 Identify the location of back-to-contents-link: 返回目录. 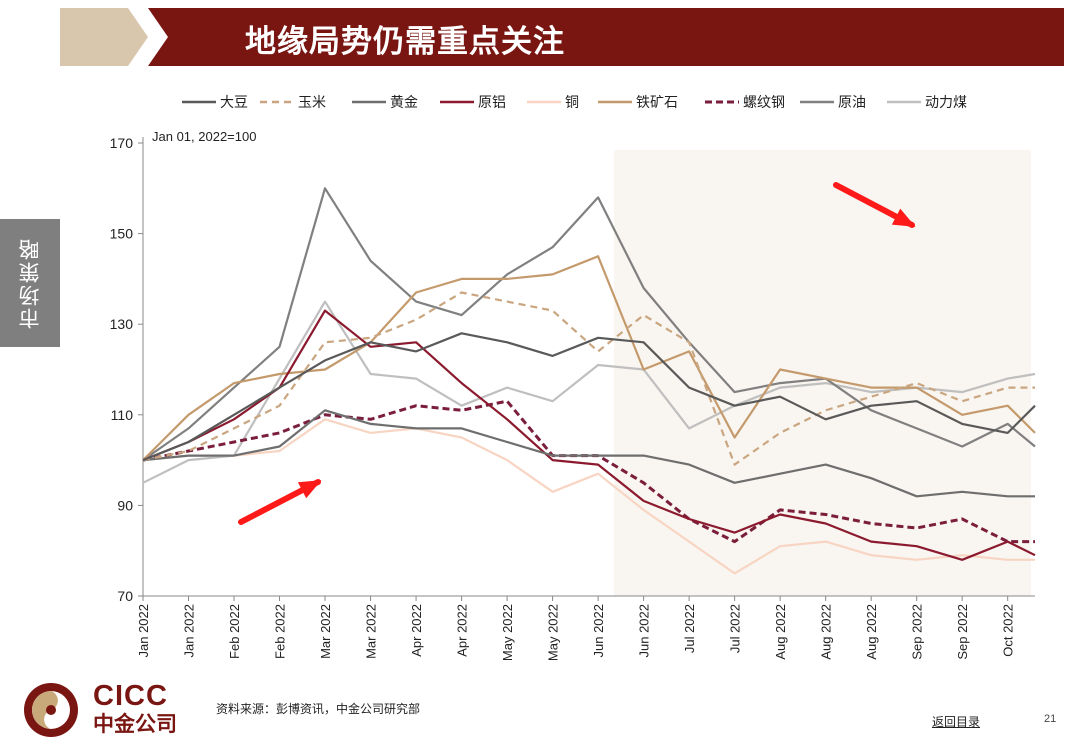
(956, 722).